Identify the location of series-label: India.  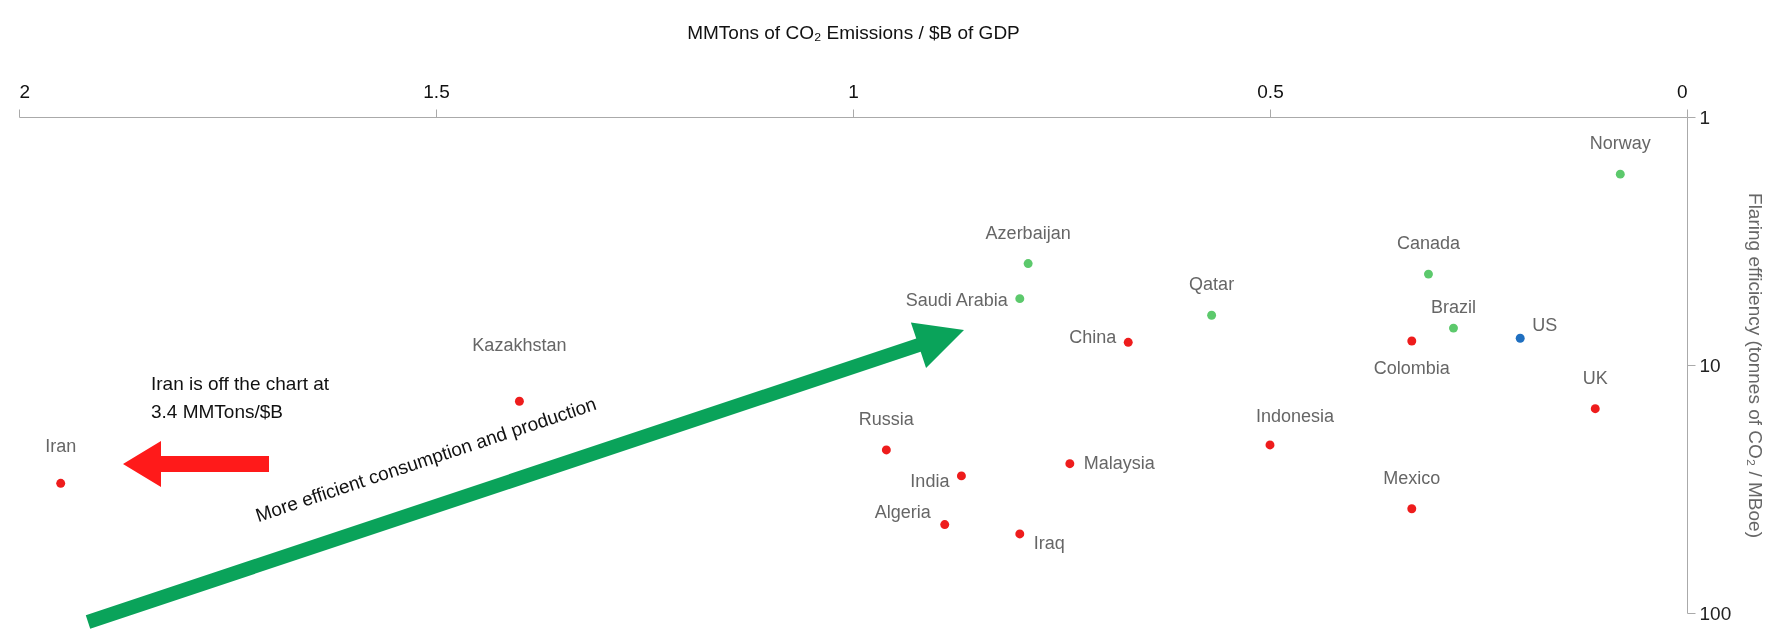
(930, 480).